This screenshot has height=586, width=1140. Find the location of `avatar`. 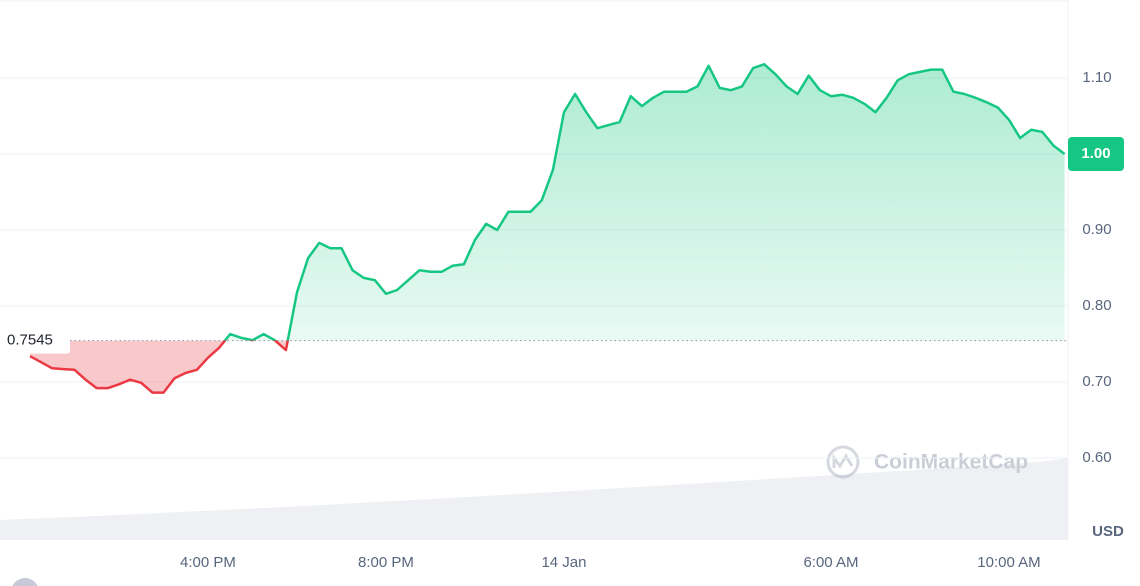

avatar is located at coordinates (25, 582).